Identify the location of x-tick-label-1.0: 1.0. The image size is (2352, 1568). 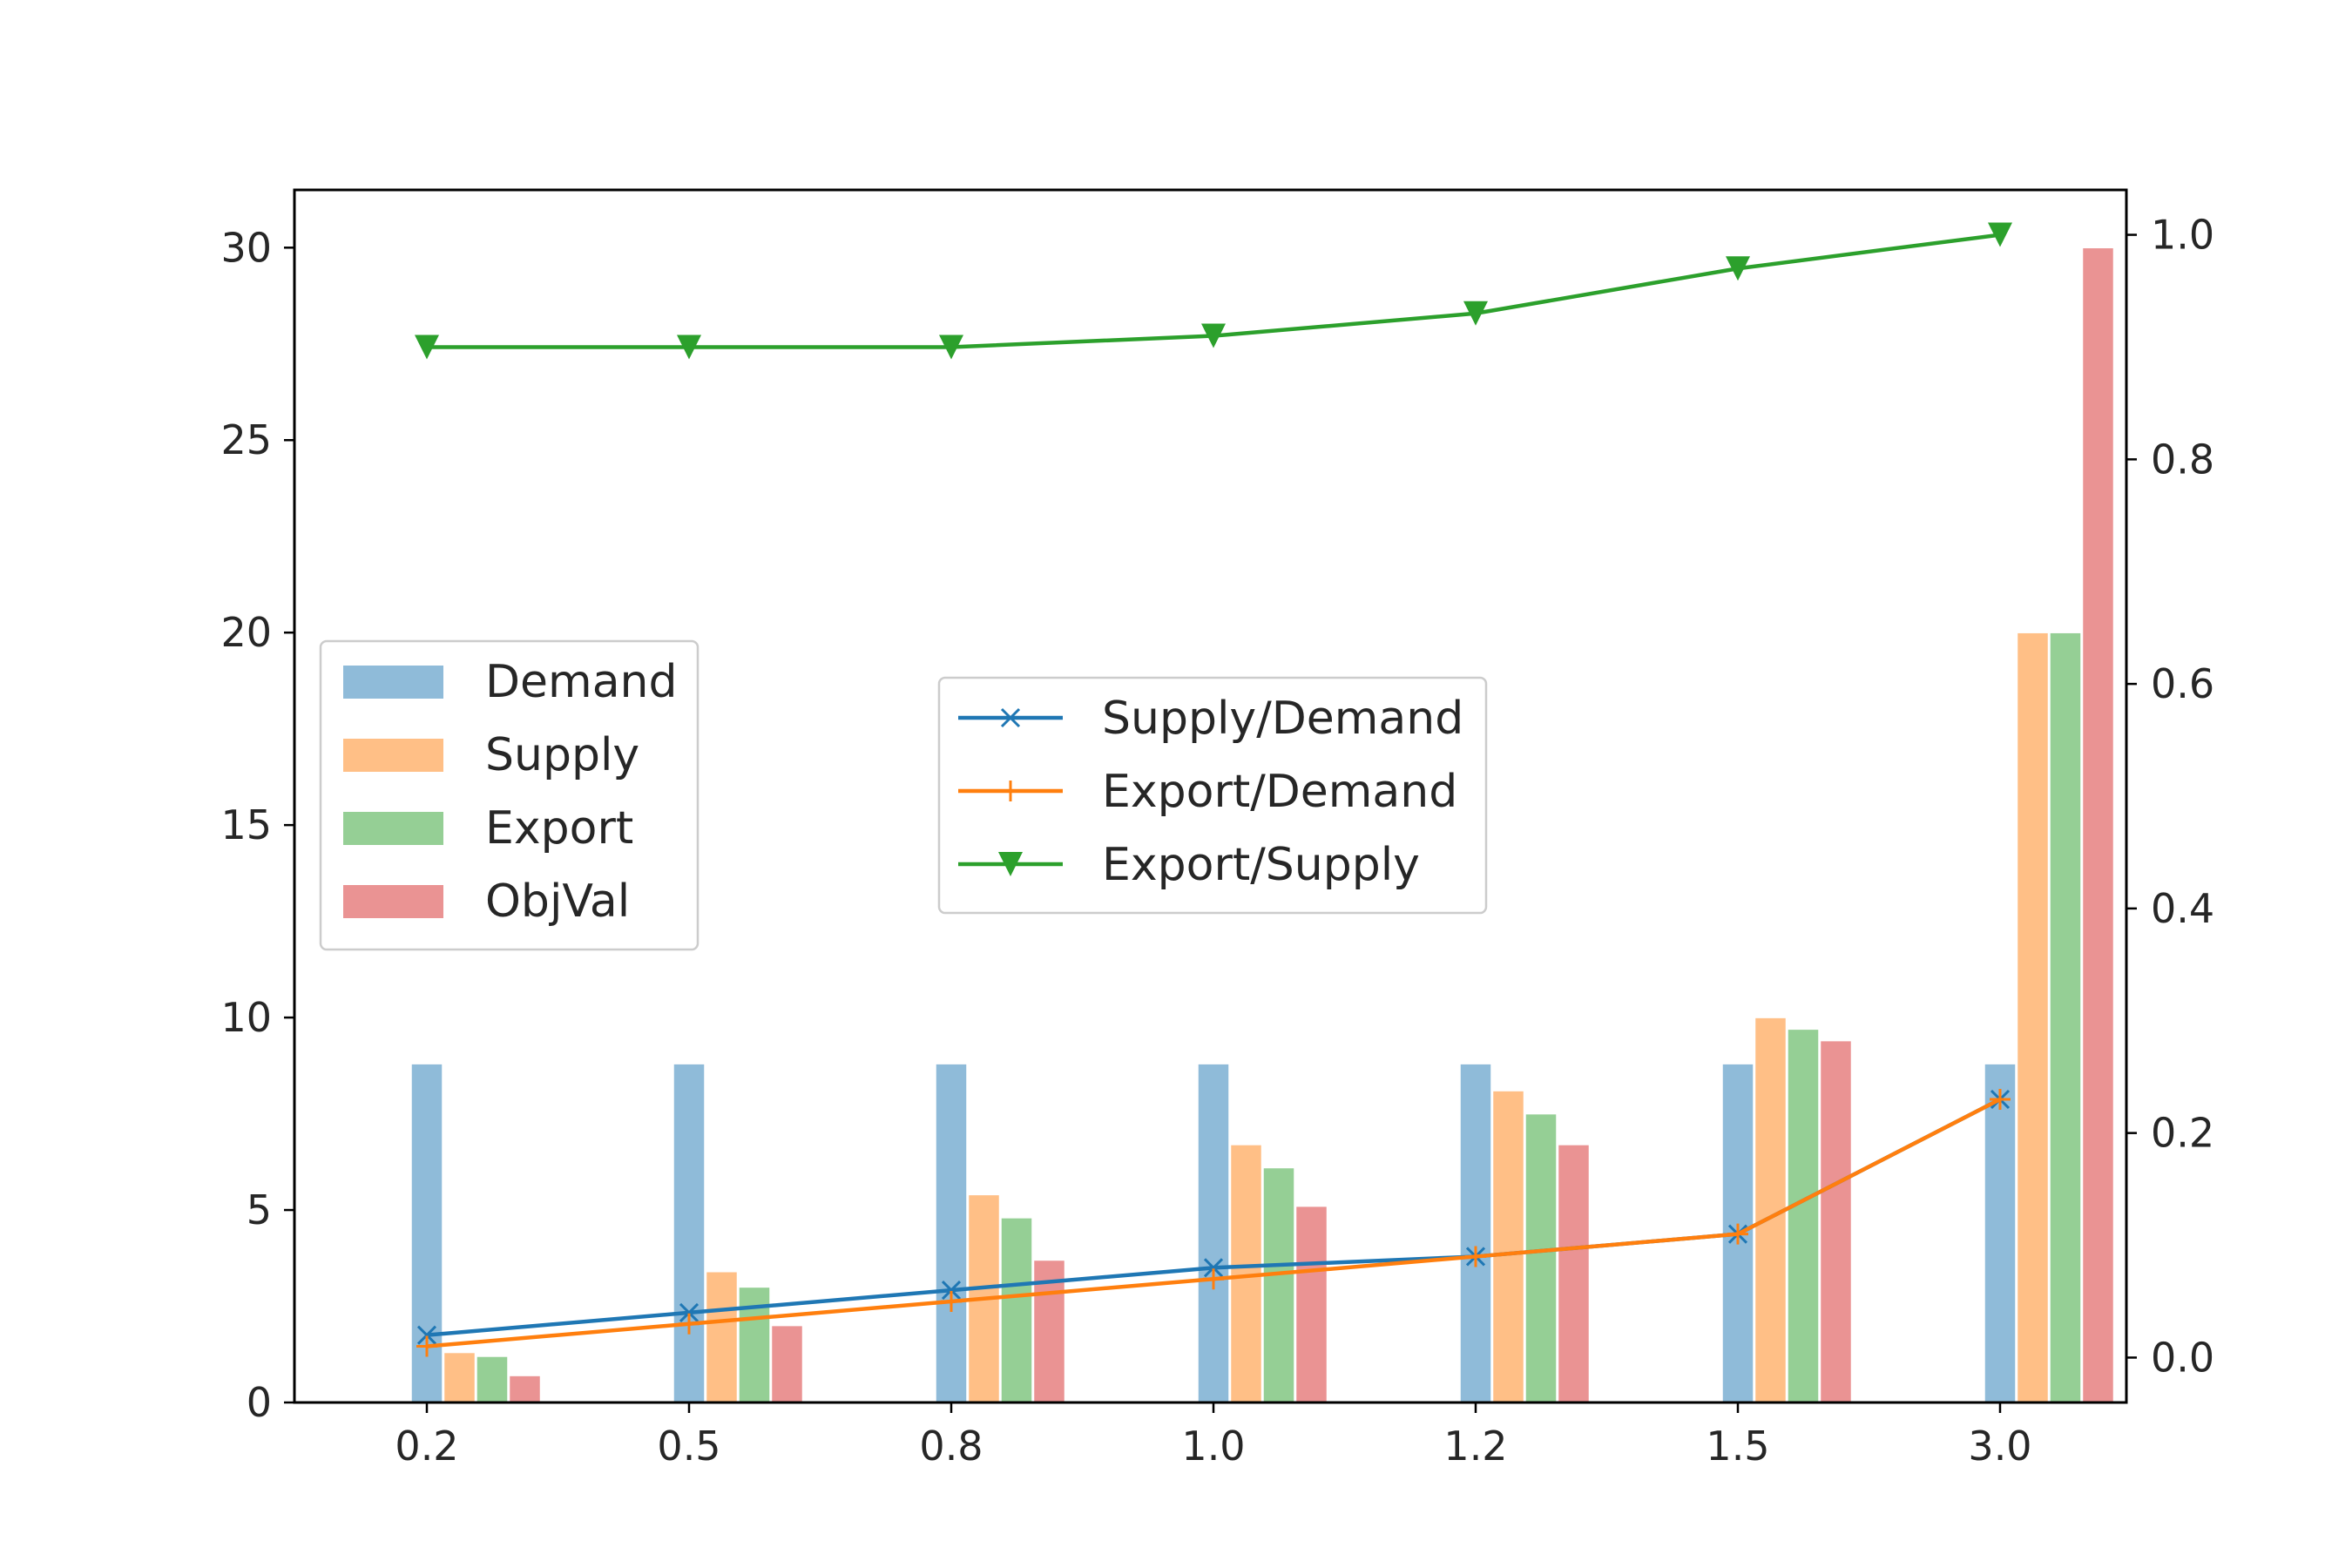
(1213, 1447).